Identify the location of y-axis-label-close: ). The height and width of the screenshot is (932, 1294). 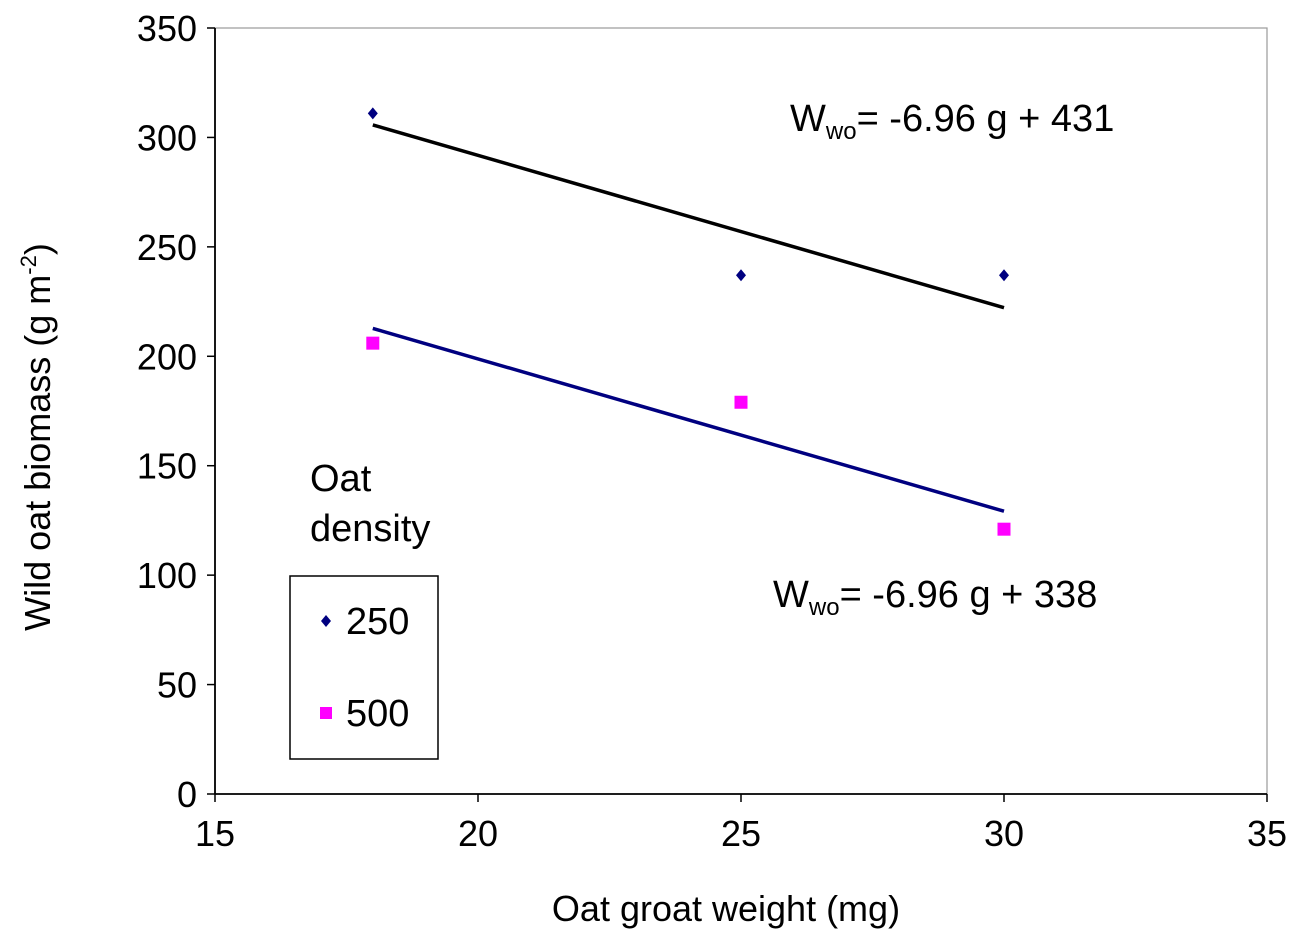
(37, 249).